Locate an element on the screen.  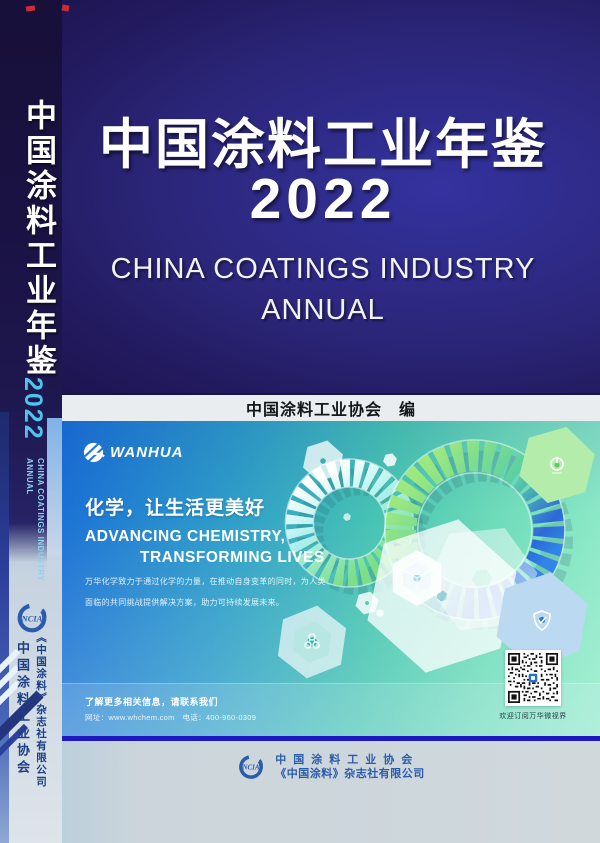
editor-text: 中国涂料工业协会 编 is located at coordinates (330, 410).